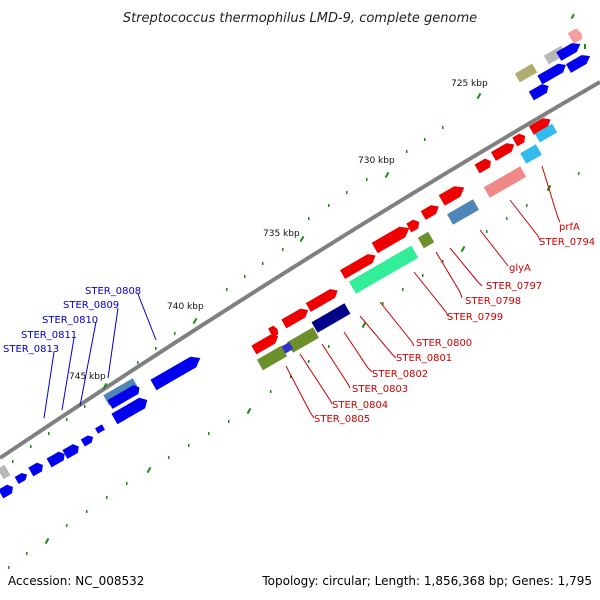  What do you see at coordinates (469, 84) in the screenshot?
I see `scale-label: 725 kbp` at bounding box center [469, 84].